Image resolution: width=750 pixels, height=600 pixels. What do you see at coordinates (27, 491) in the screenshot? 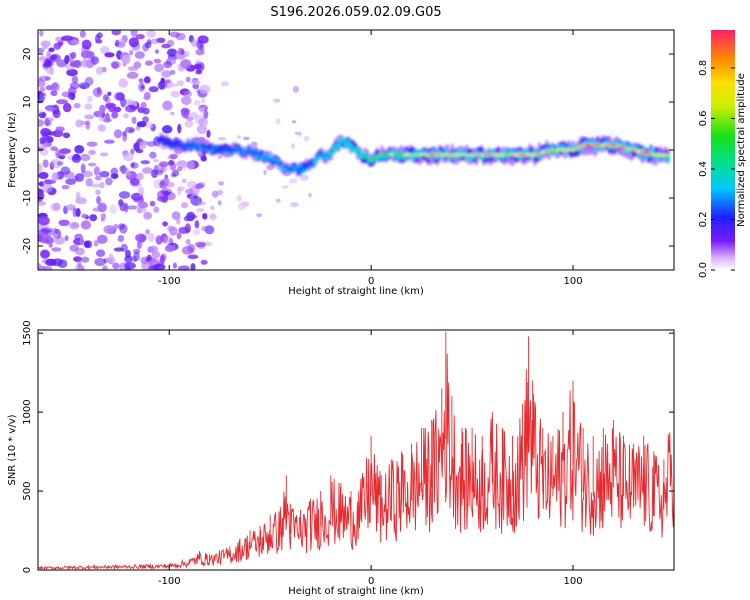
I see `snr-y-tick-label: 500` at bounding box center [27, 491].